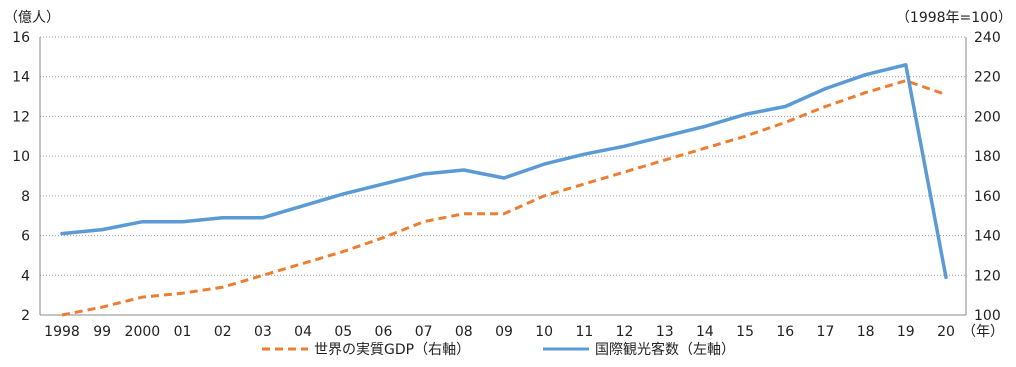 Image resolution: width=1016 pixels, height=367 pixels. What do you see at coordinates (392, 350) in the screenshot?
I see `legend-label-1: 世界の実質GDP（右軸）` at bounding box center [392, 350].